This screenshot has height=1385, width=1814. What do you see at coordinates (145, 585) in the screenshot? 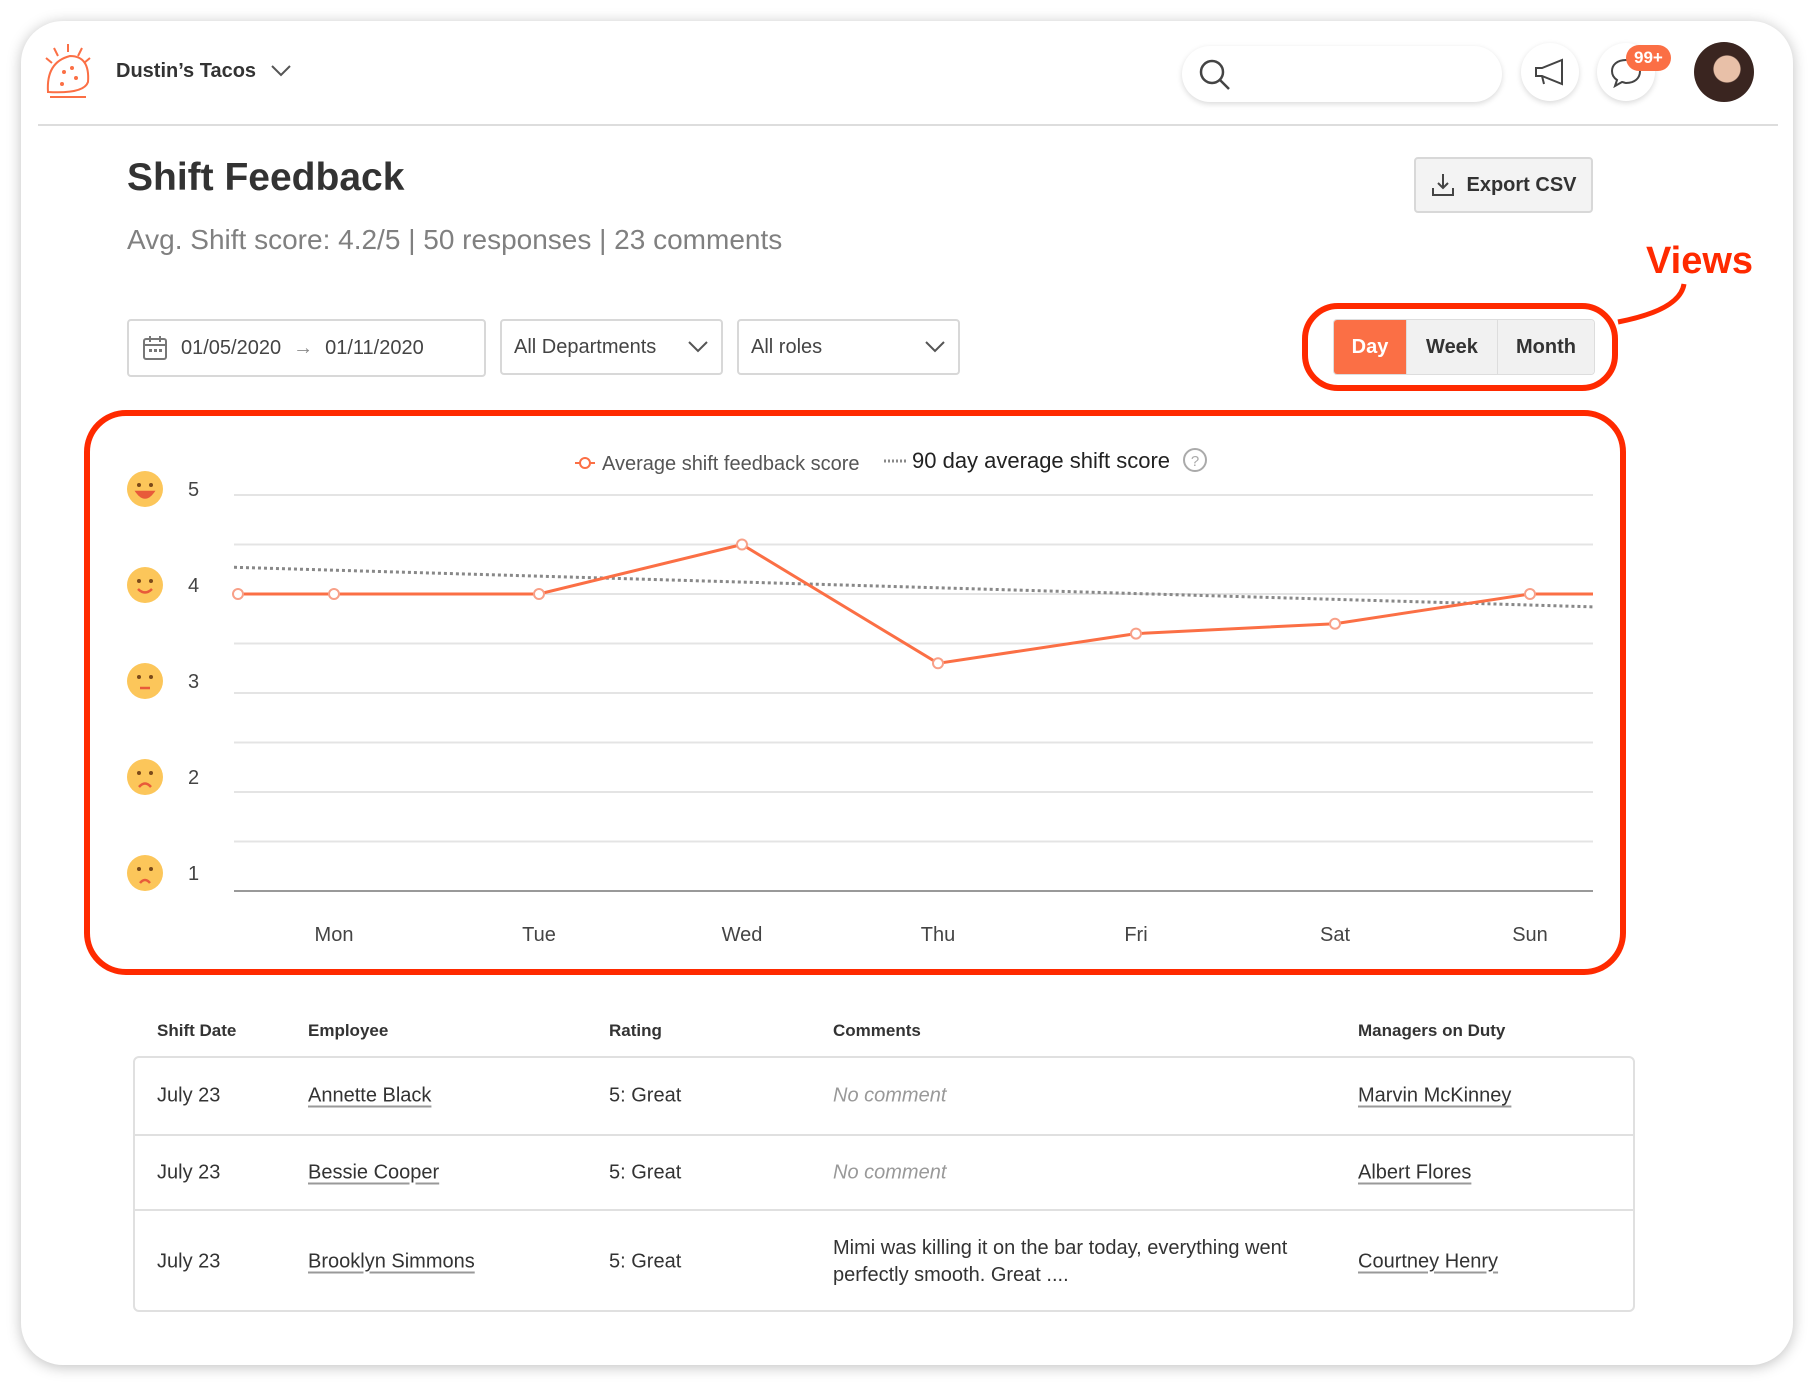
I see `smiling-face-icon` at bounding box center [145, 585].